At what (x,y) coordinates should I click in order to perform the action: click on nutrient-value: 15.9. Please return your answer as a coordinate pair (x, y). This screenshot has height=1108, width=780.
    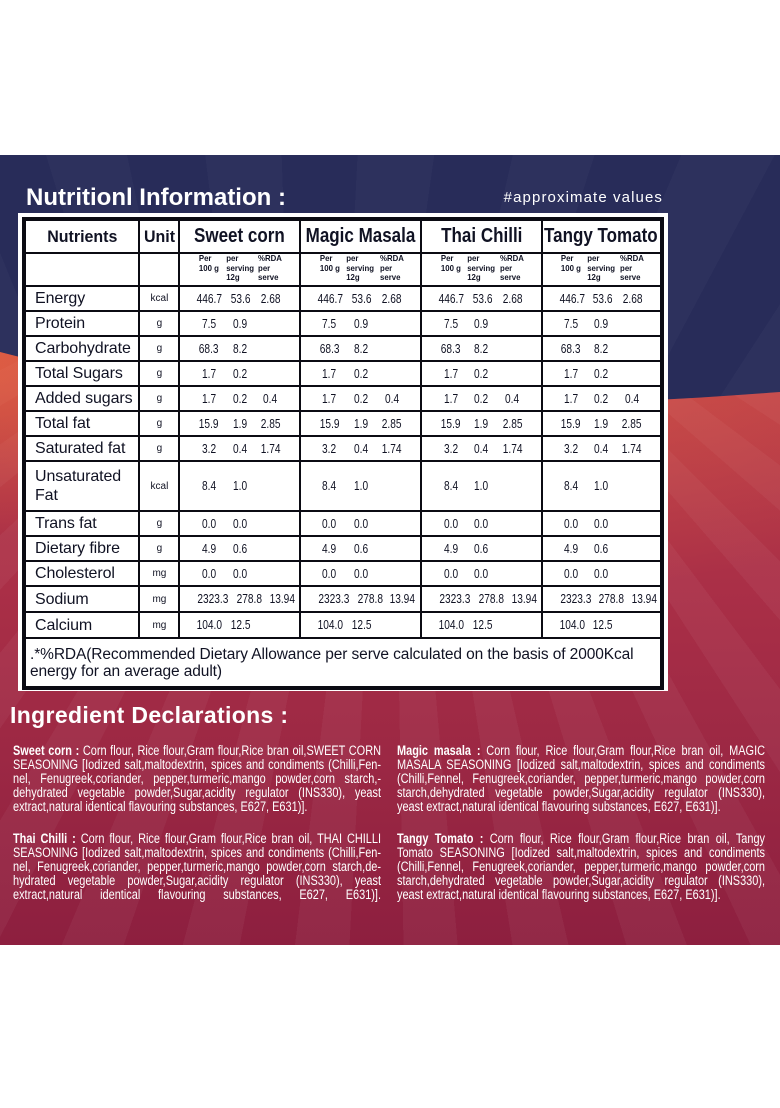
    Looking at the image, I should click on (329, 423).